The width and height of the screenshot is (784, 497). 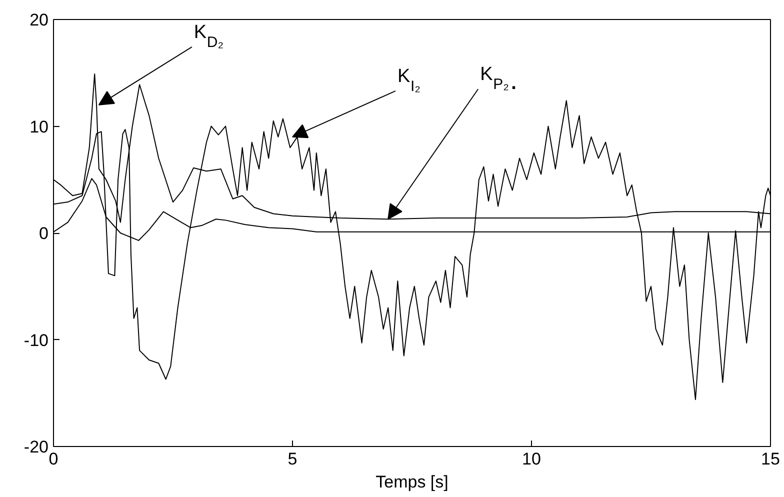 What do you see at coordinates (531, 459) in the screenshot?
I see `x-tick-label: 10` at bounding box center [531, 459].